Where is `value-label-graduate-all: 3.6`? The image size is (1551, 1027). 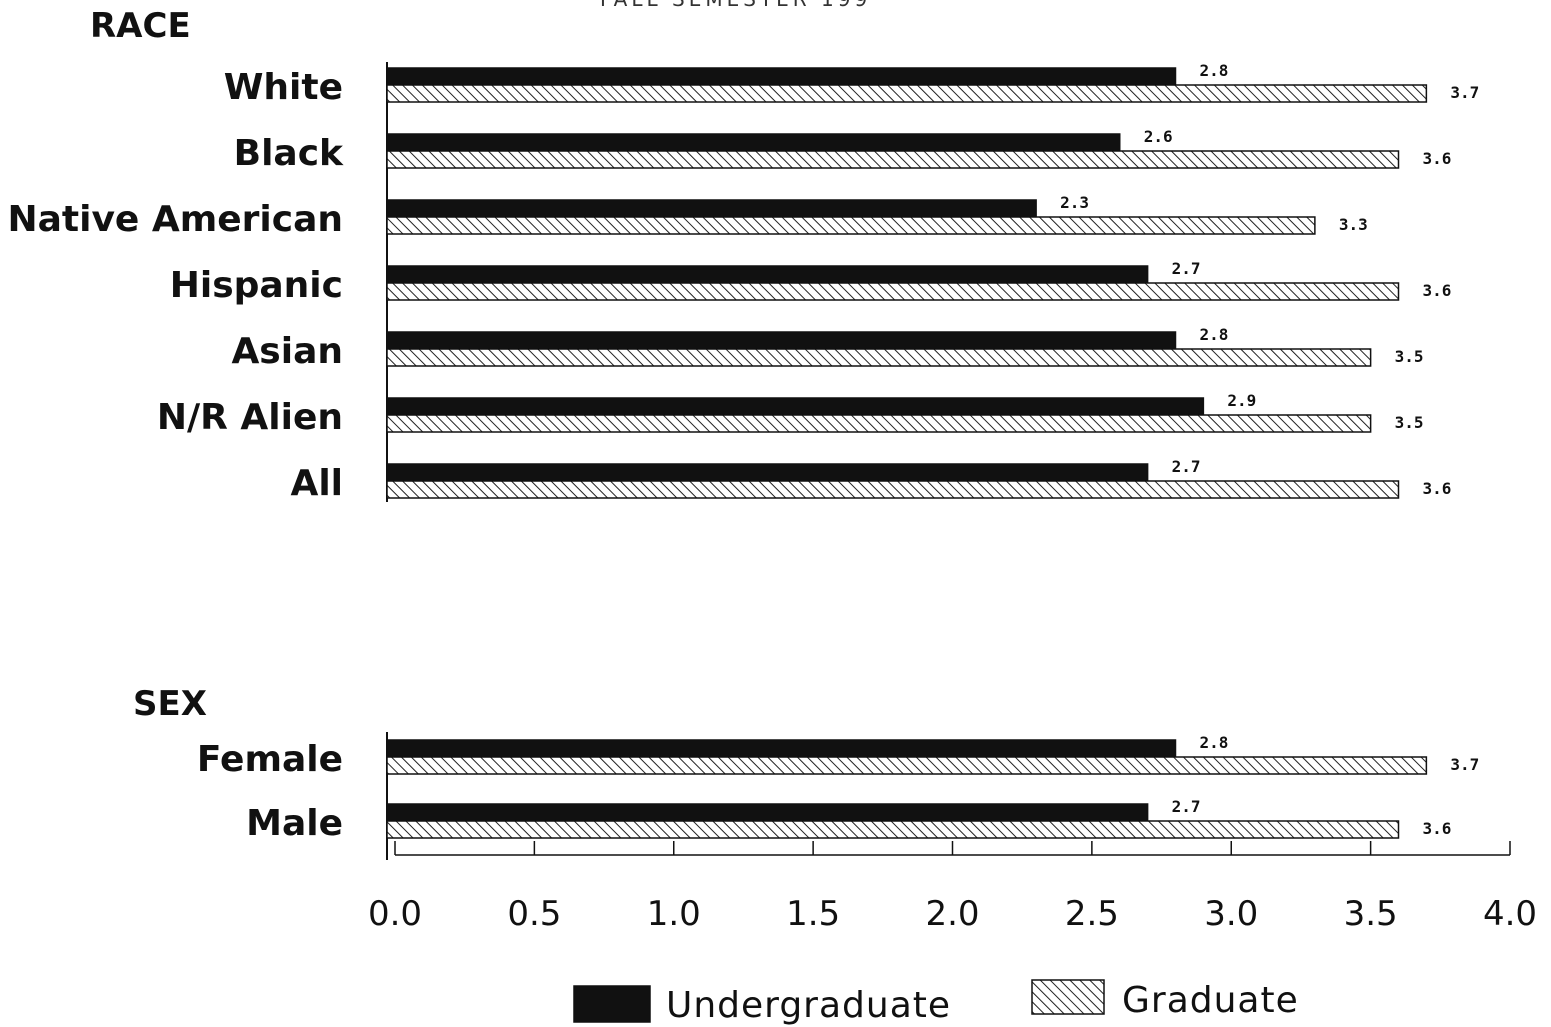
value-label-graduate-all: 3.6 is located at coordinates (1437, 488).